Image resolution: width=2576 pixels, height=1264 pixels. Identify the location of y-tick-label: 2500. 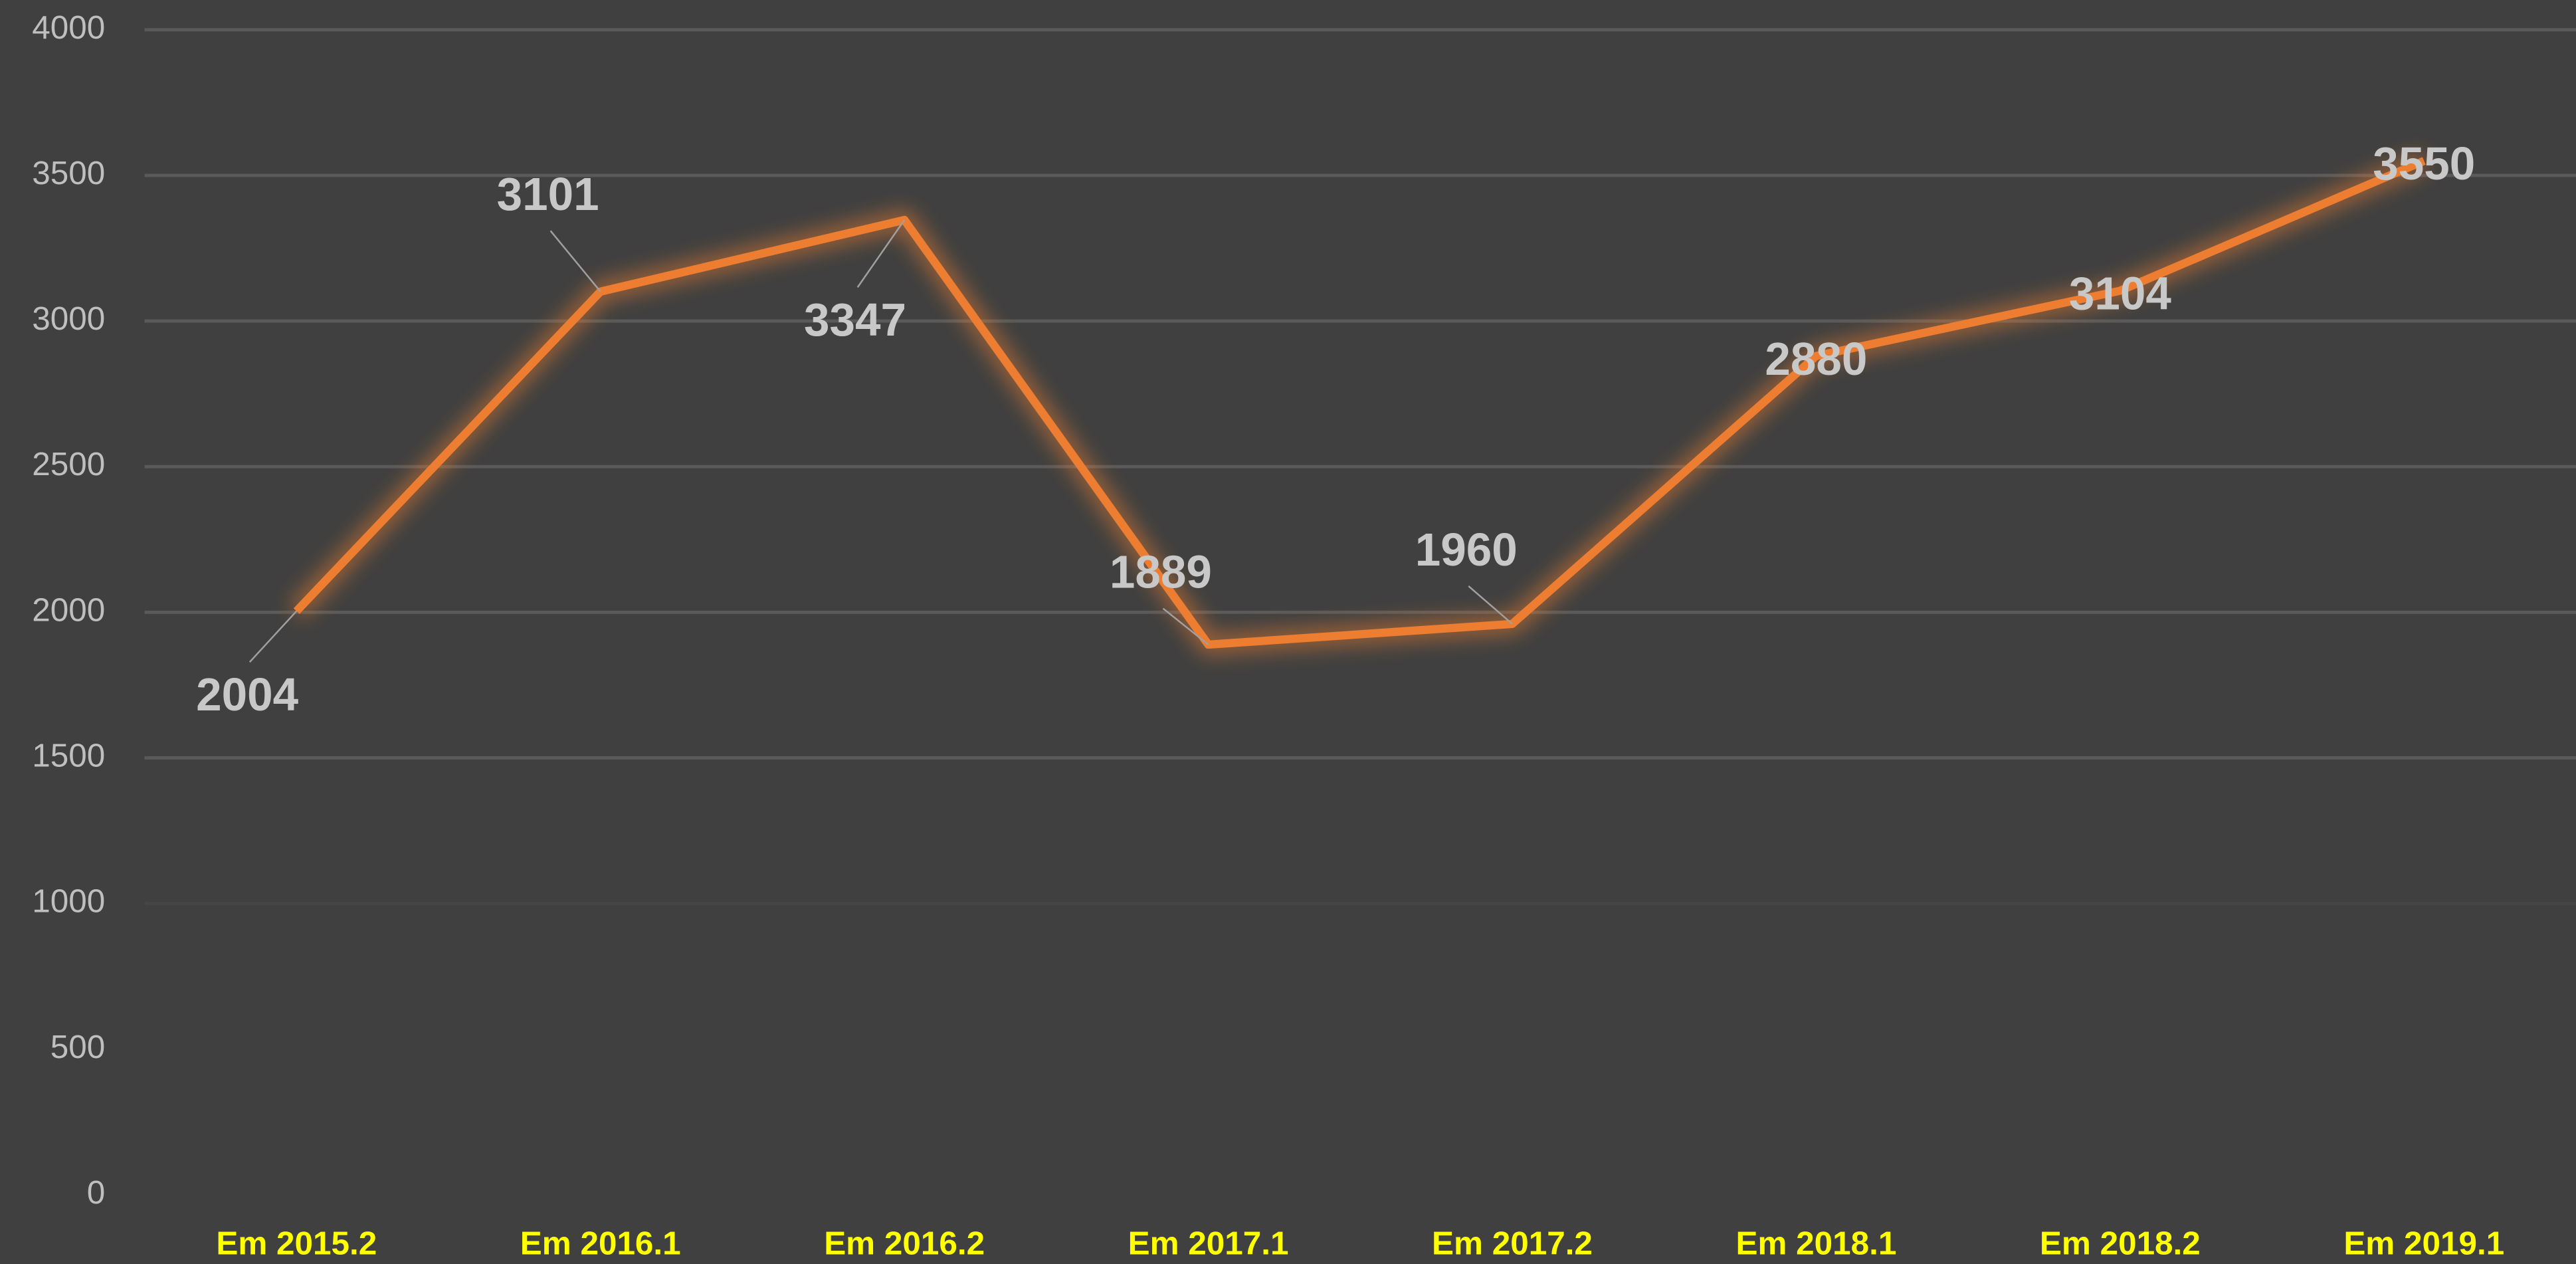
(68, 464).